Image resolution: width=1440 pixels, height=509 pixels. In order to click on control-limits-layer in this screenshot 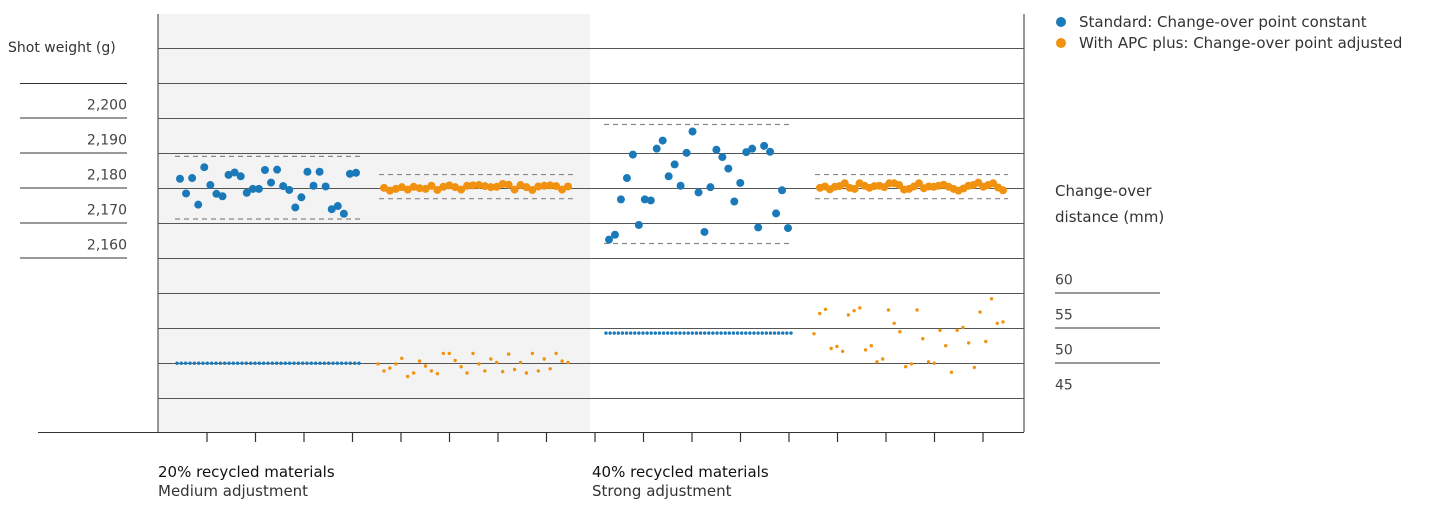, I will do `click(591, 184)`.